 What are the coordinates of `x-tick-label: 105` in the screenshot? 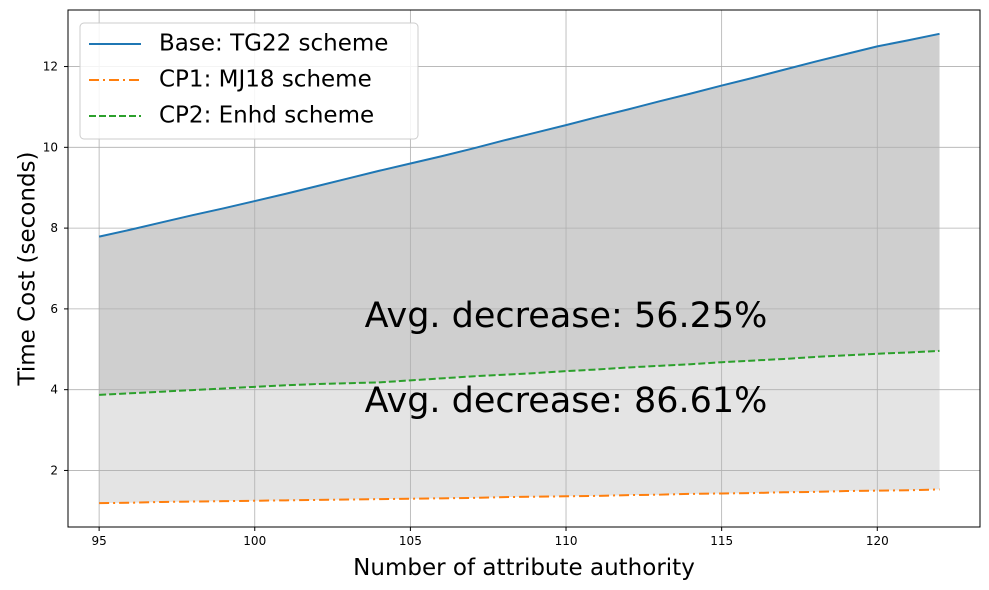 It's located at (410, 541).